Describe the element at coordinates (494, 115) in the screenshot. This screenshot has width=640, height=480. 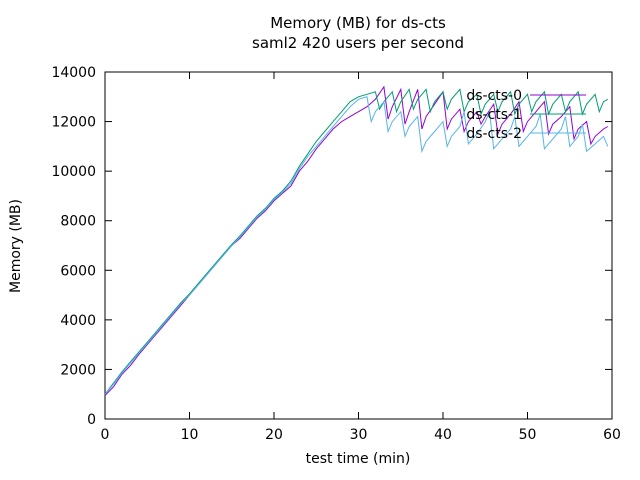
I see `legend-label-ds-cts-1: ds-cts-1` at that location.